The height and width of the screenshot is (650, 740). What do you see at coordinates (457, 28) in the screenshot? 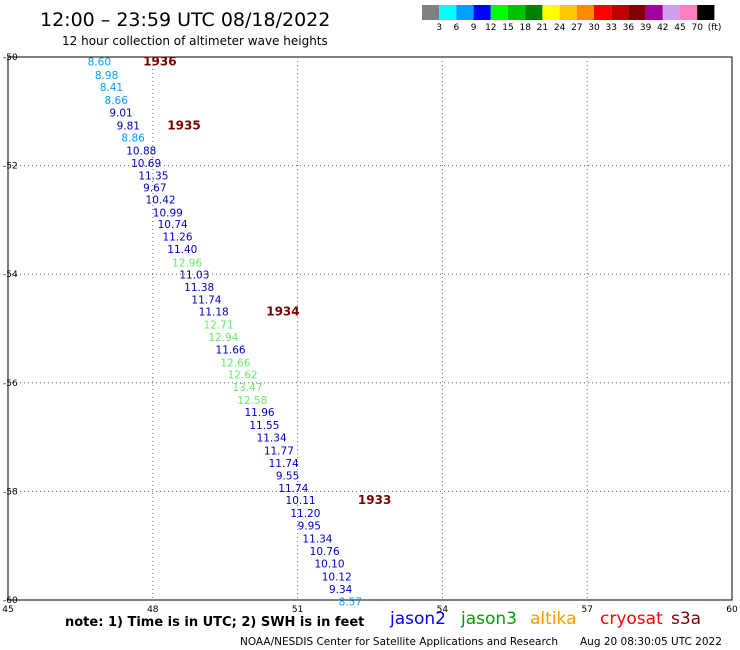
I see `colorbar-label: 6` at bounding box center [457, 28].